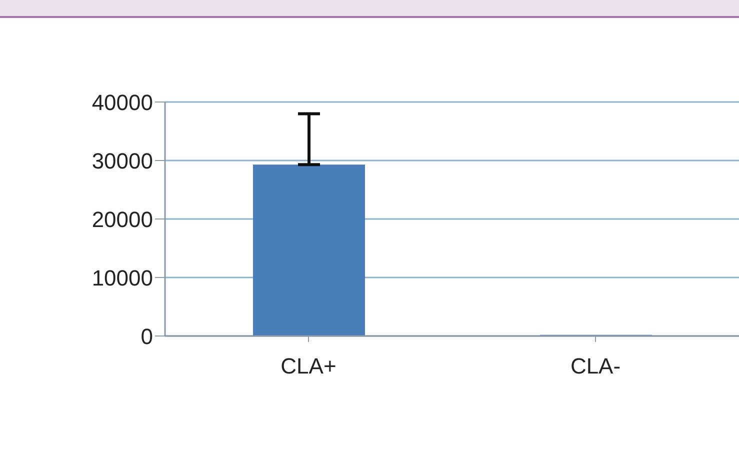 This screenshot has width=739, height=459. Describe the element at coordinates (122, 277) in the screenshot. I see `y-tick-label: 10000` at that location.